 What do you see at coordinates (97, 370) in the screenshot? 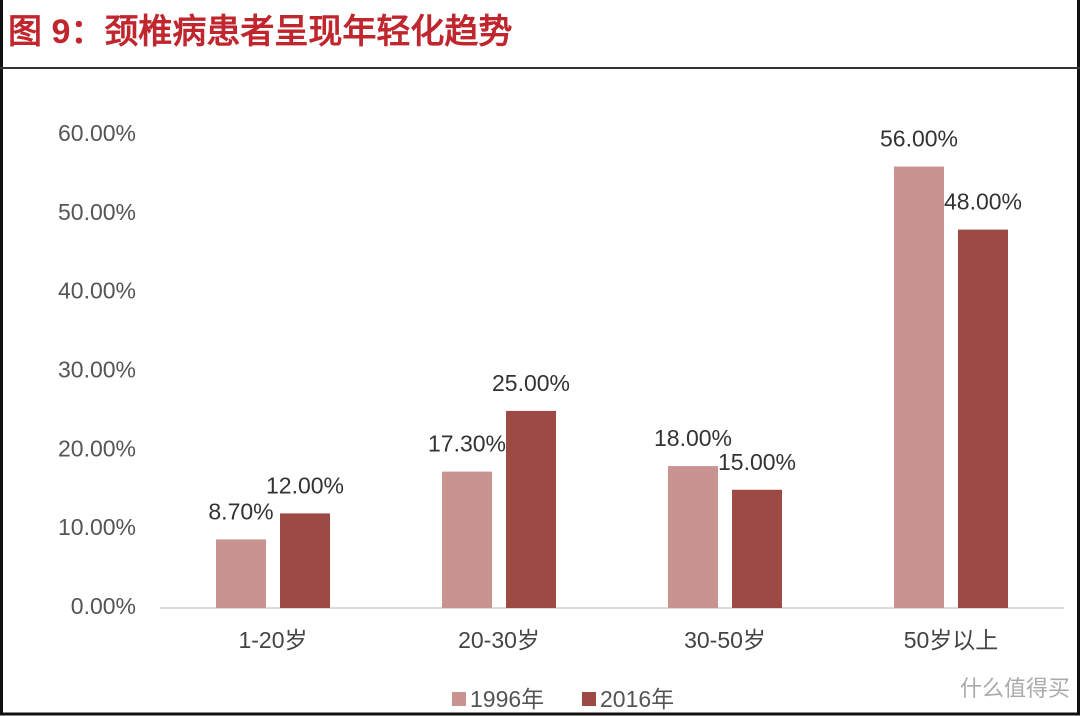
I see `y-tick-label: 30.00%` at bounding box center [97, 370].